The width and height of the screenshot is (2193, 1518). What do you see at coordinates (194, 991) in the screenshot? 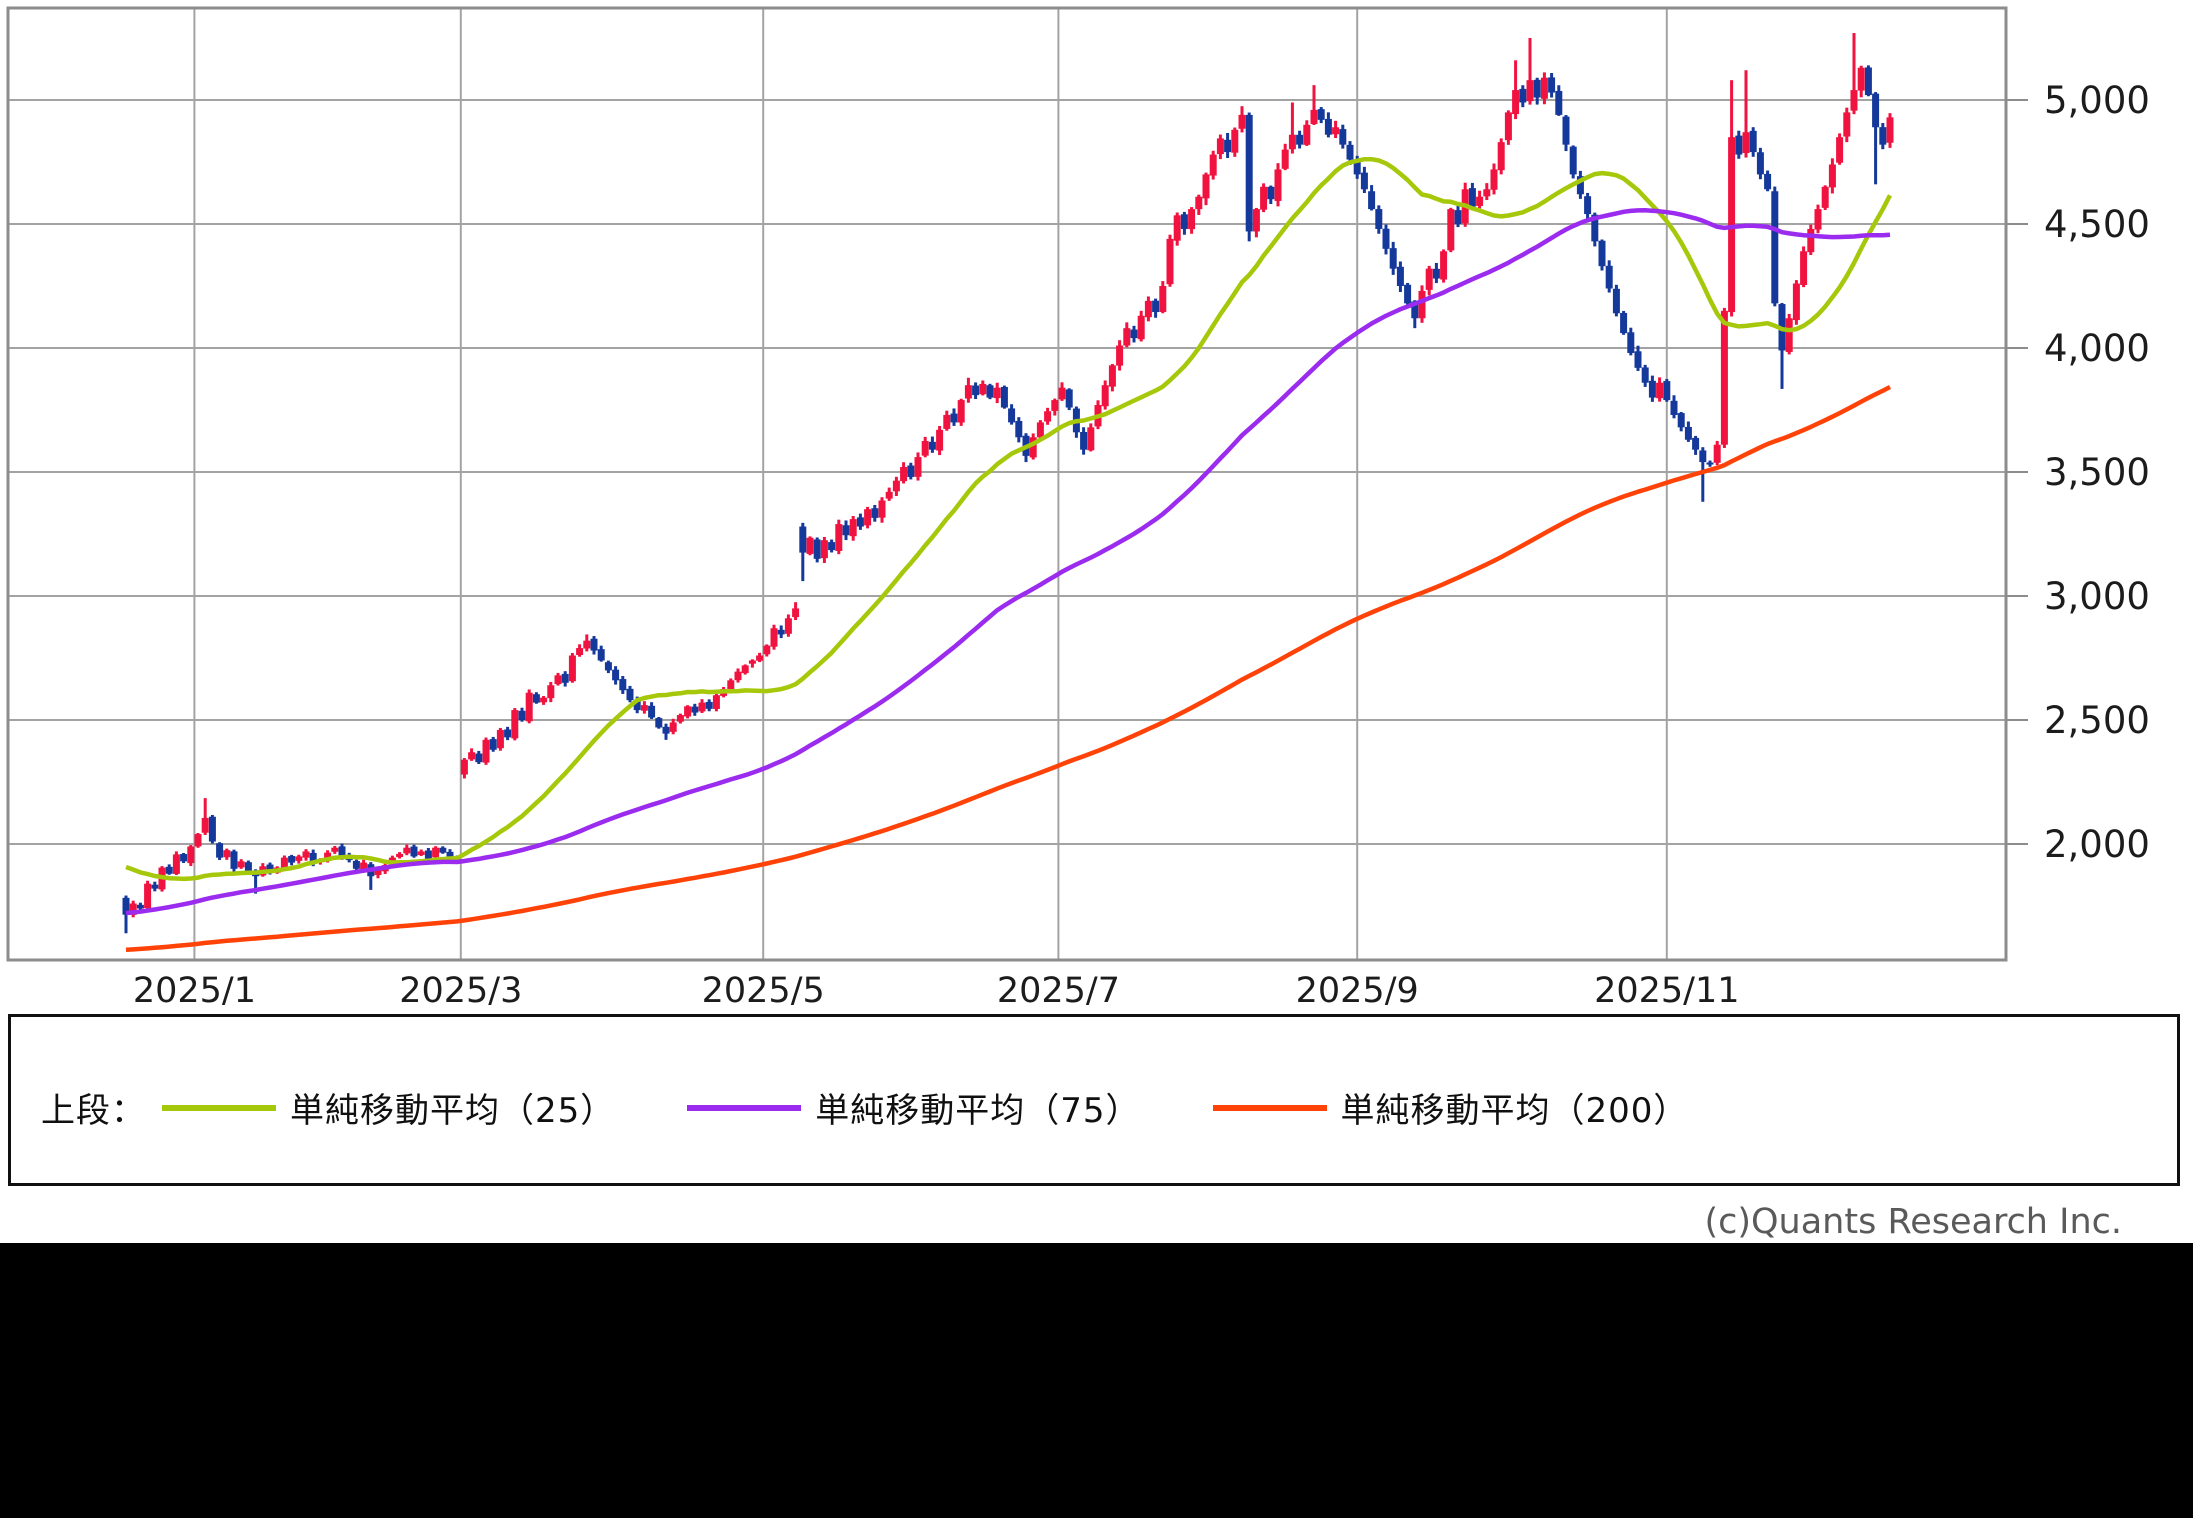
I see `x-tick-label: 2025/1` at bounding box center [194, 991].